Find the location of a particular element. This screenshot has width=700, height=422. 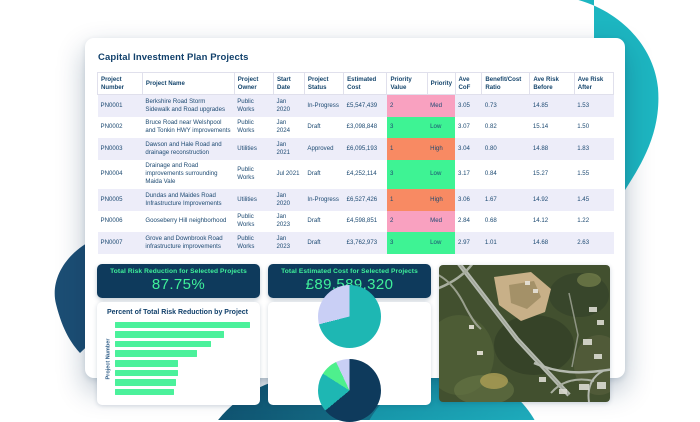

column-header: Ave CoF is located at coordinates (468, 83).